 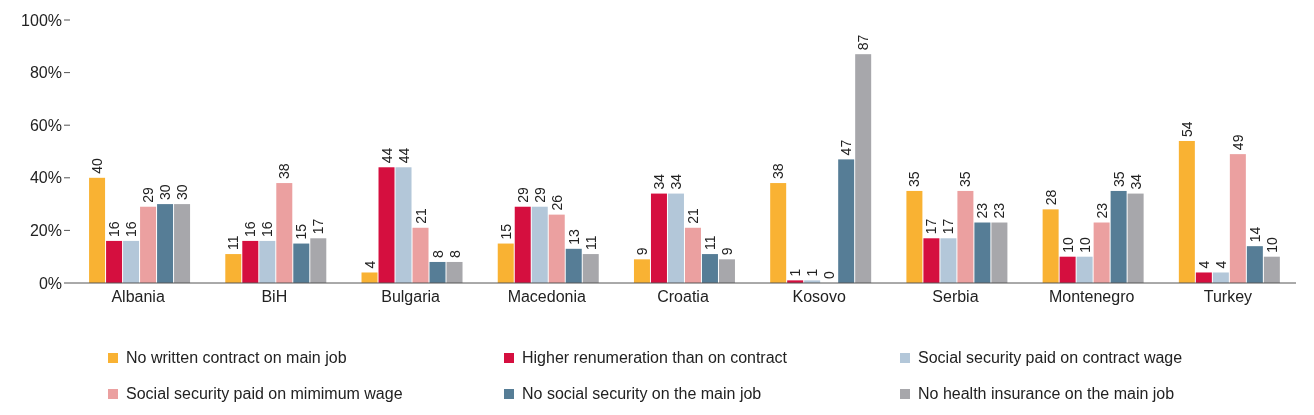 I want to click on legend-label: No written contract on main job, so click(x=236, y=358).